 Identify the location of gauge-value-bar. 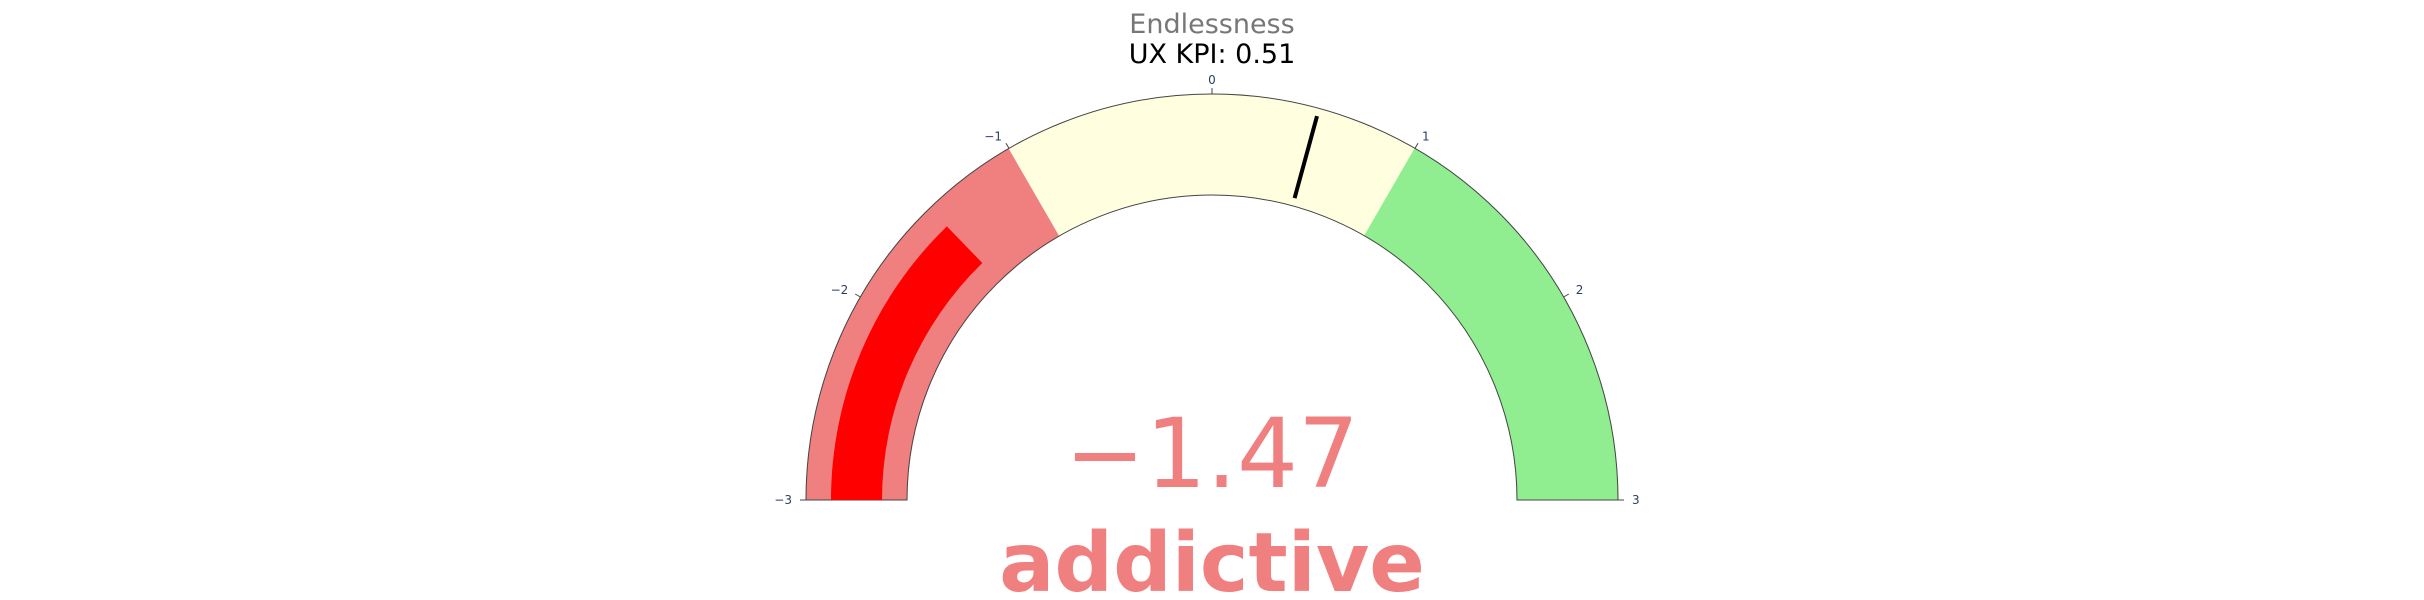
(907, 363).